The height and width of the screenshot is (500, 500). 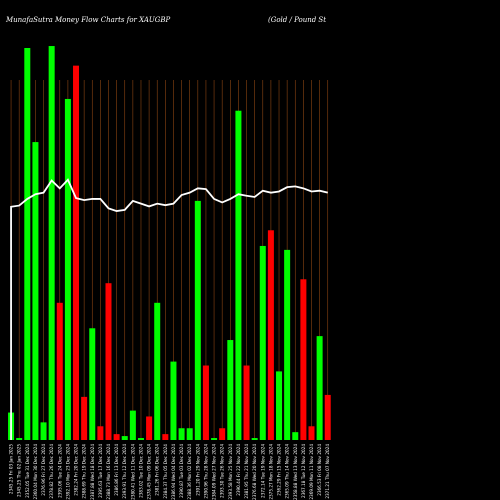 I want to click on x-tick-label: 2395.63 Tue 17 Dec 2024, so click(x=100, y=471).